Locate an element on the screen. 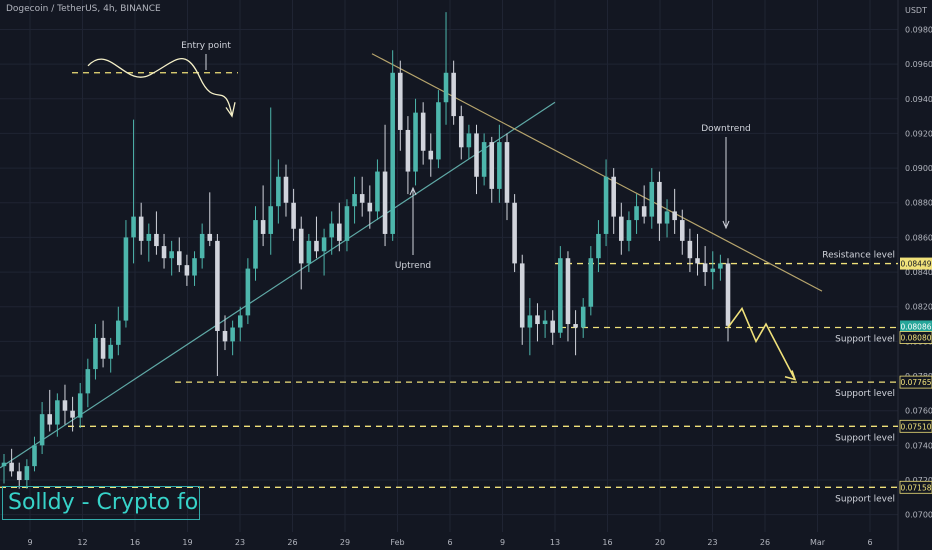 This screenshot has width=932, height=550. entry-curve is located at coordinates (160, 87).